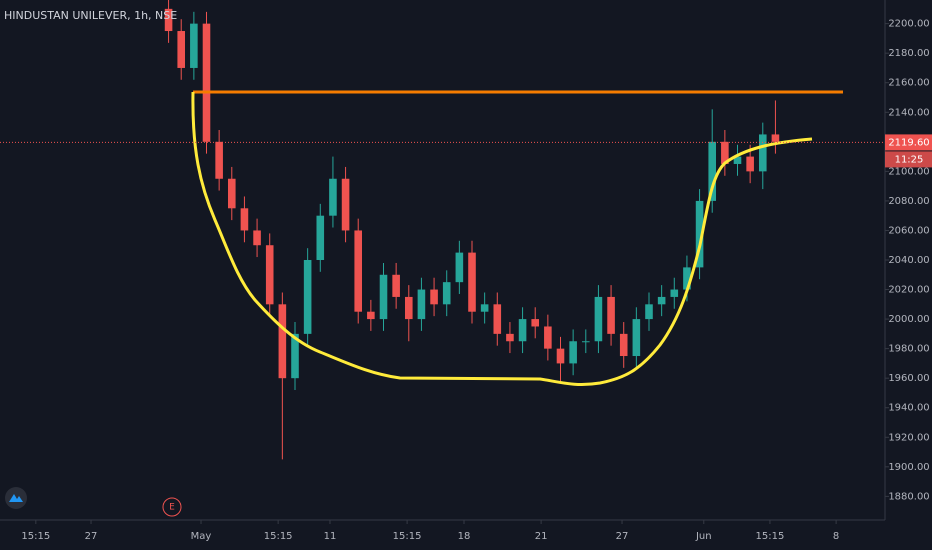 This screenshot has height=550, width=932. I want to click on event-marker, so click(172, 507).